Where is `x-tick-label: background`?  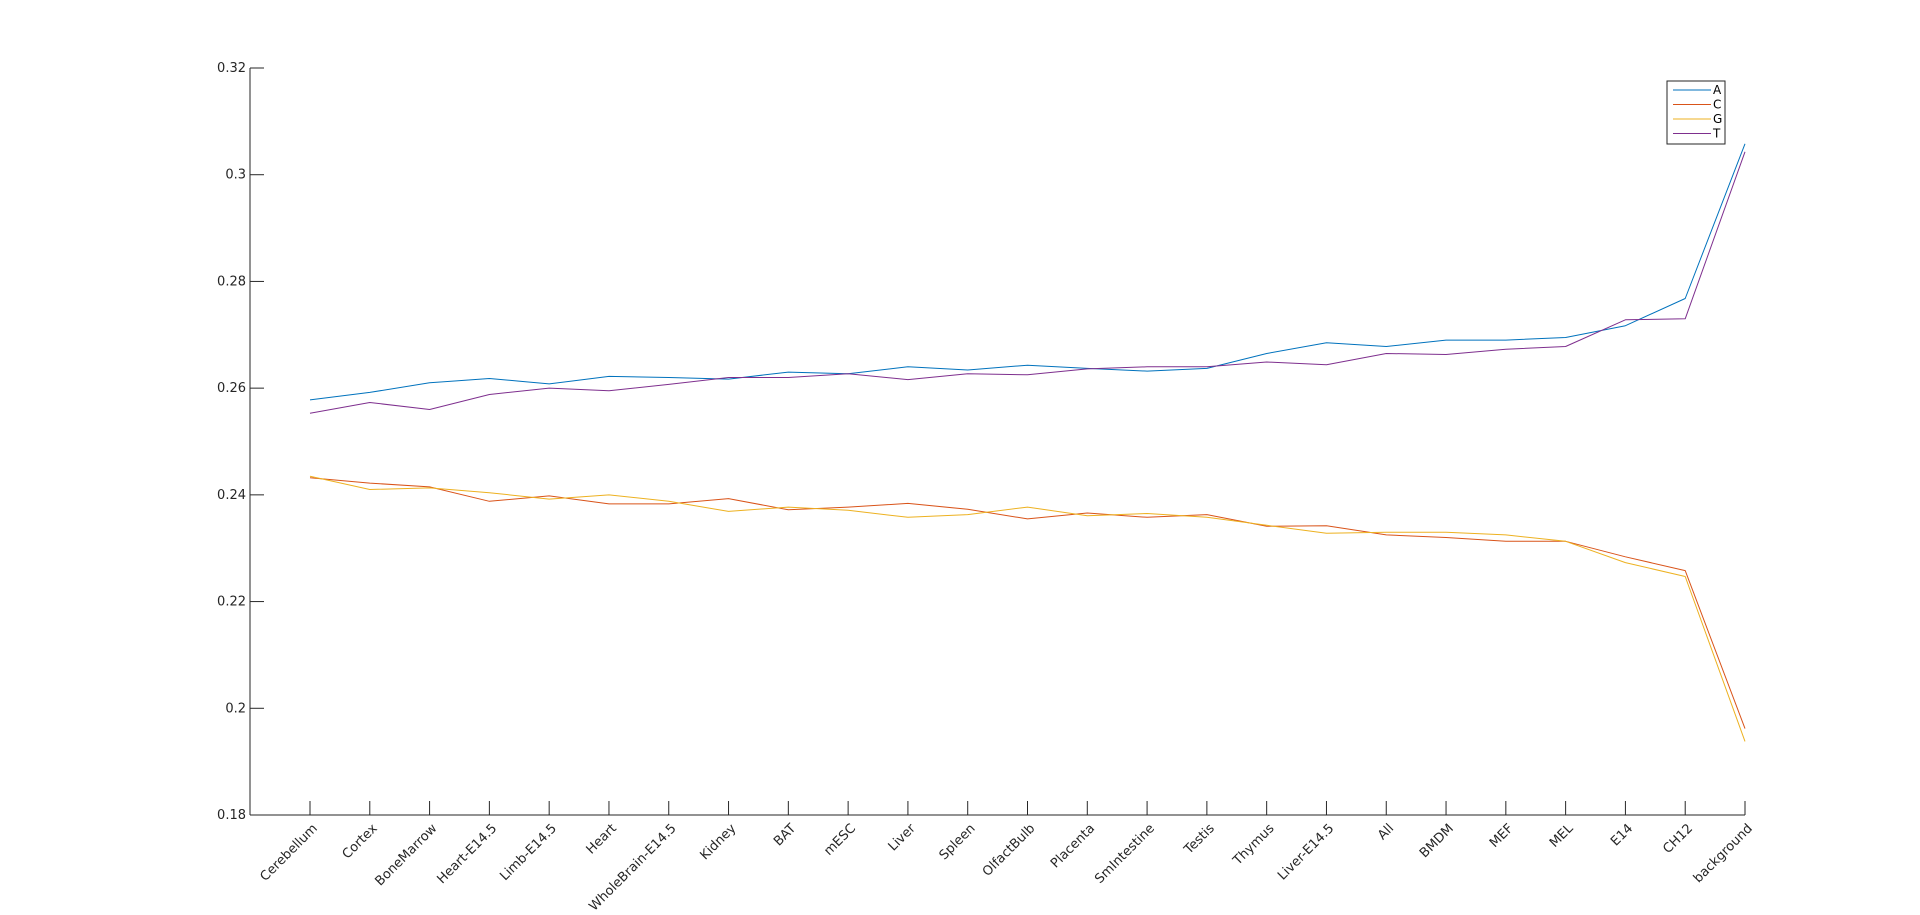 x-tick-label: background is located at coordinates (1723, 853).